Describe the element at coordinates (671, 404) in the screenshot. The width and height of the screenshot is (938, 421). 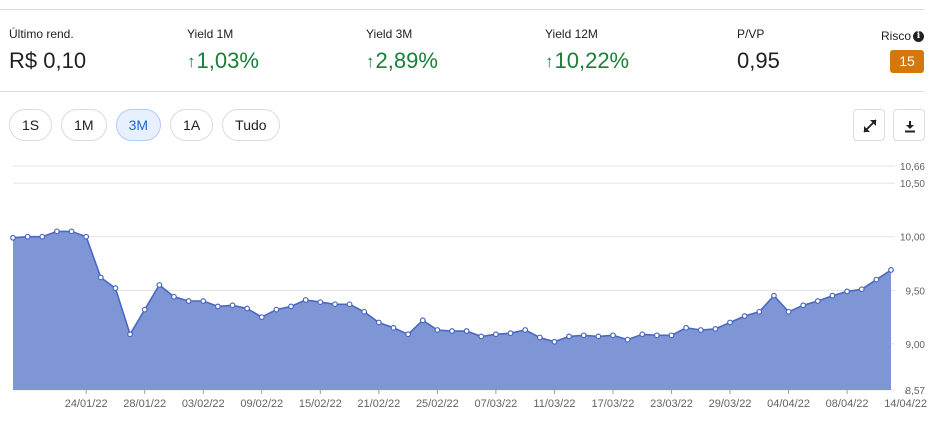
I see `x-tick-label: 23/03/22` at that location.